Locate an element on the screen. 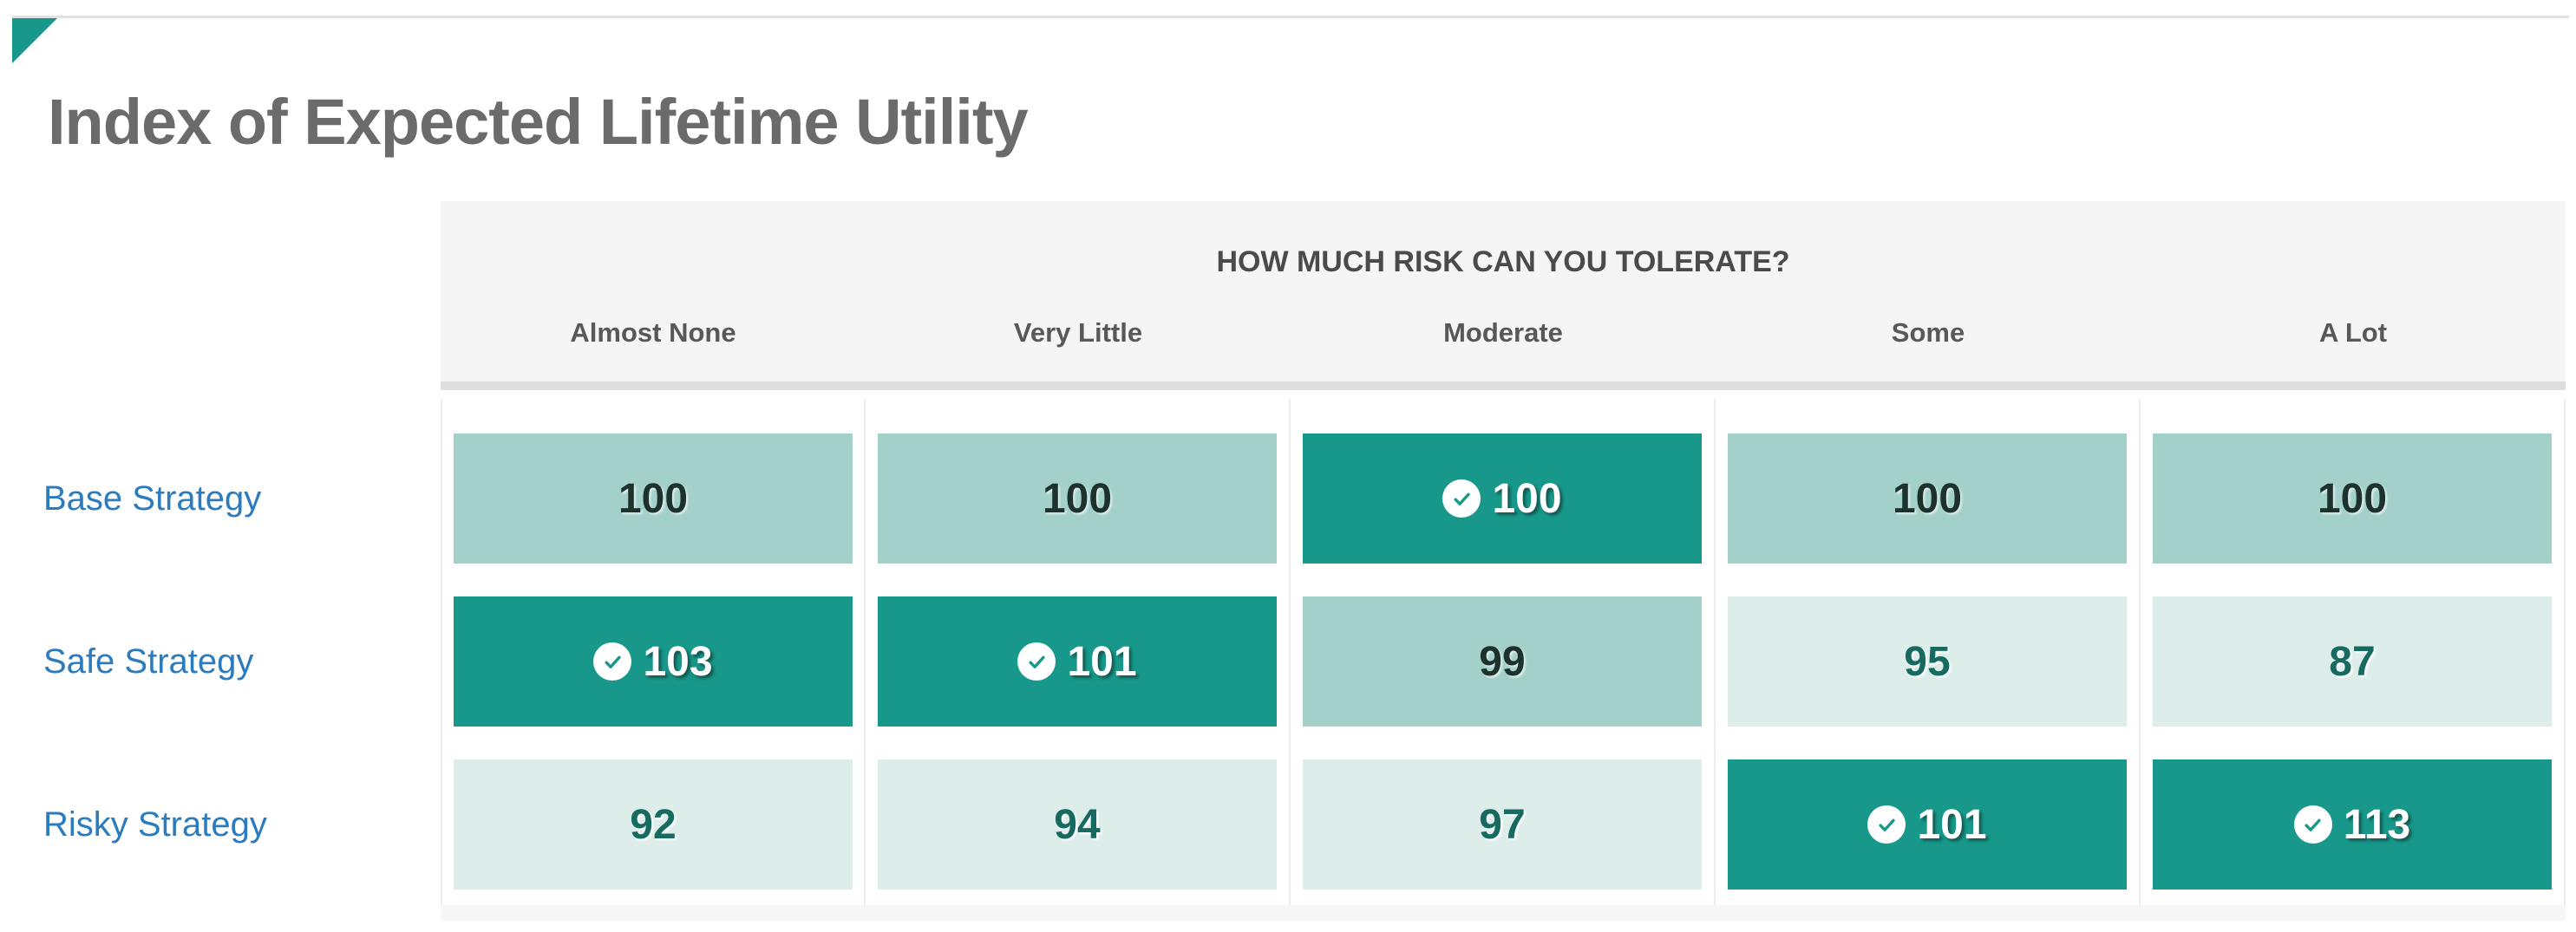  utility-value: 97 is located at coordinates (1502, 824).